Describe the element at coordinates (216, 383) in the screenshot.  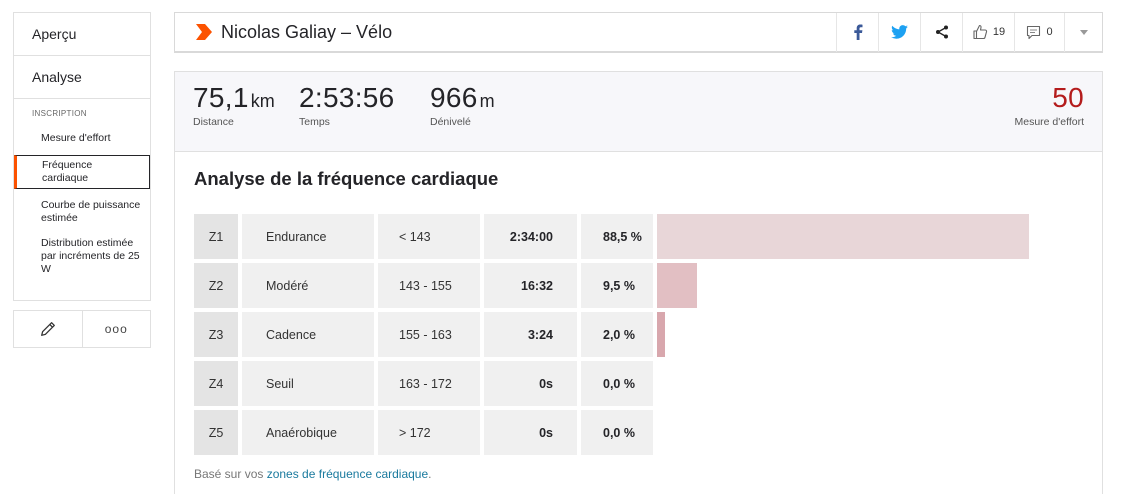
I see `zone-code: Z4` at that location.